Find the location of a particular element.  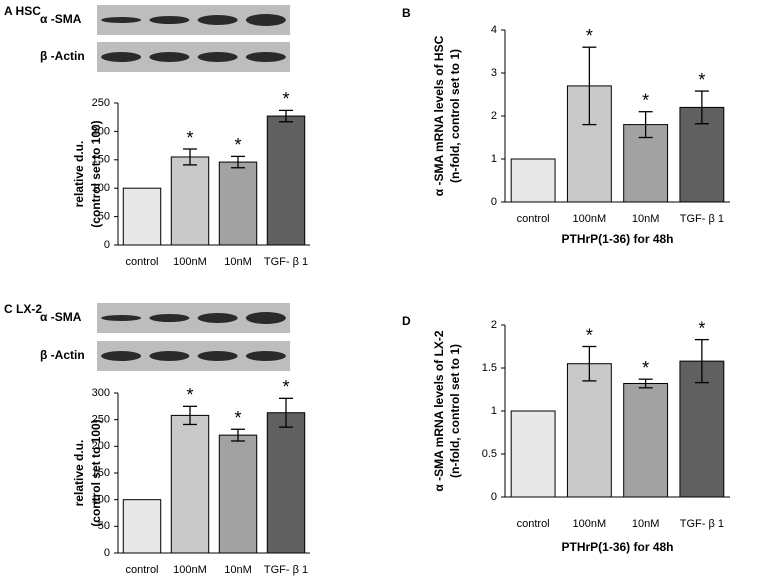

y-tick-label: 300 is located at coordinates (101, 393).